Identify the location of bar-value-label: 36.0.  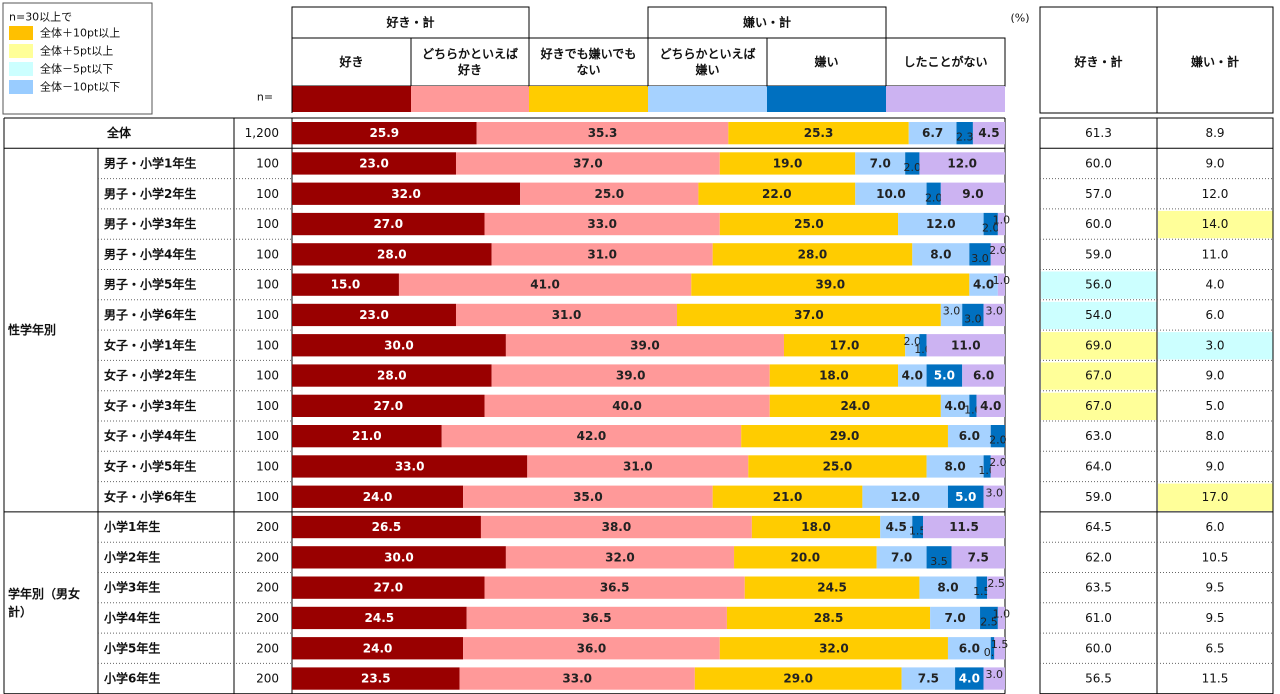
(592, 648).